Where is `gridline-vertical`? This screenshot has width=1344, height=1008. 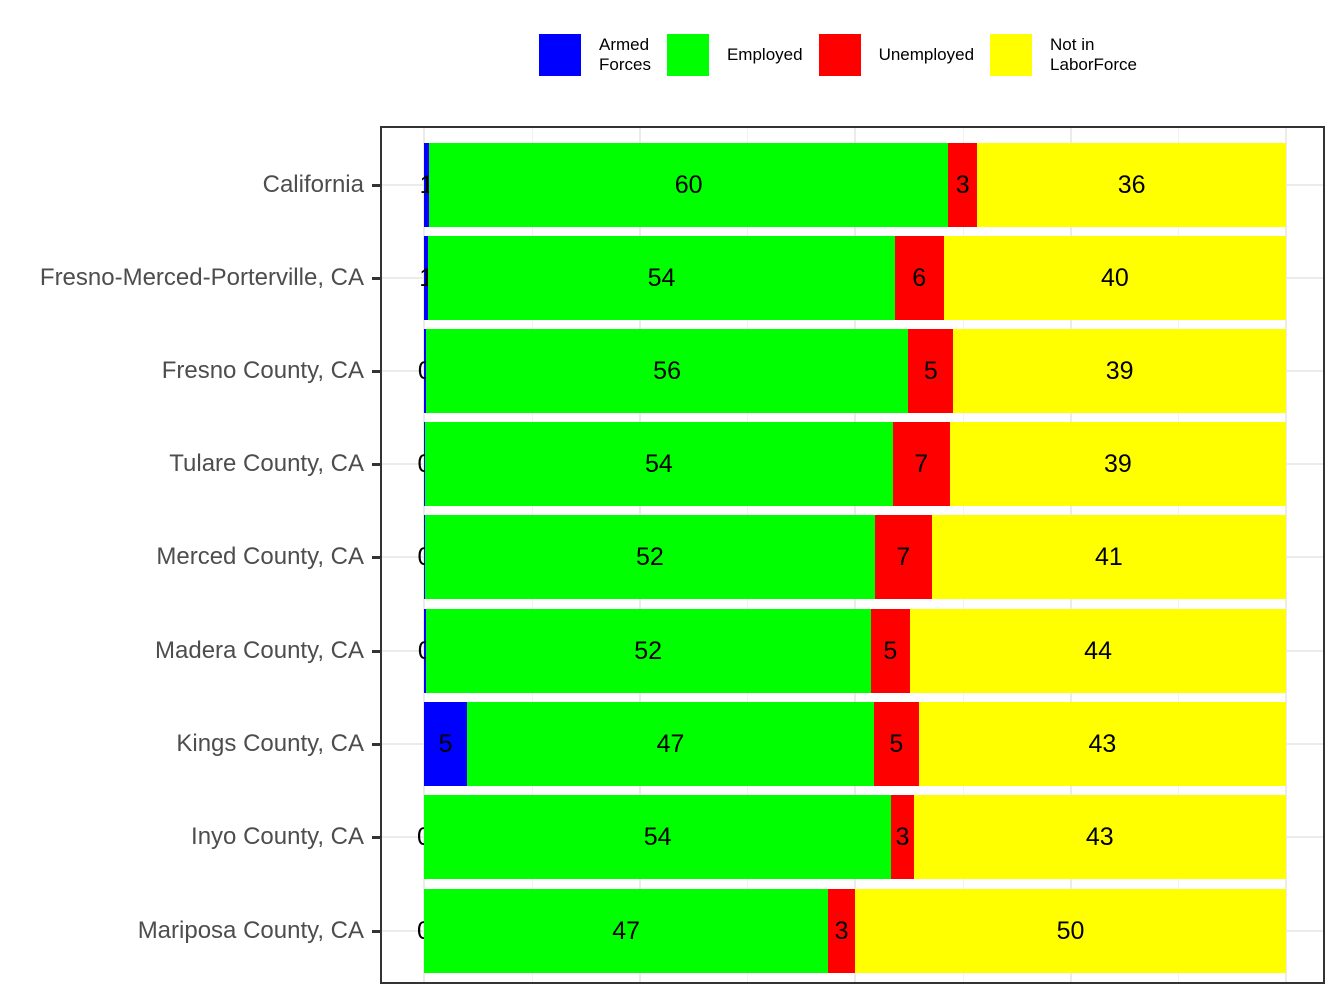 gridline-vertical is located at coordinates (1286, 555).